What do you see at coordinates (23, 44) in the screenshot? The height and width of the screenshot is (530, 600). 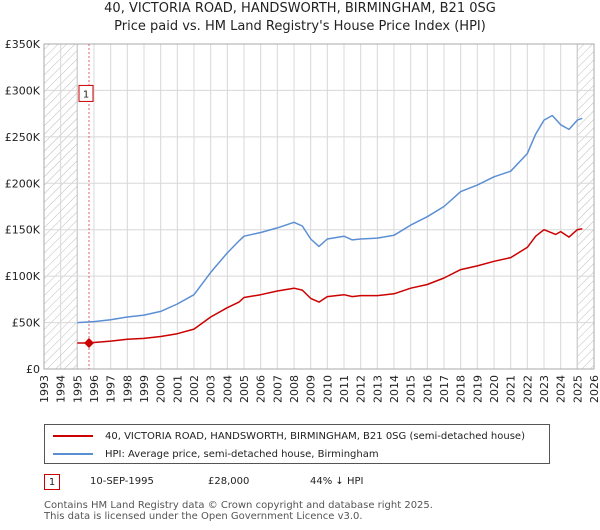 I see `y-tick-label: £350K` at bounding box center [23, 44].